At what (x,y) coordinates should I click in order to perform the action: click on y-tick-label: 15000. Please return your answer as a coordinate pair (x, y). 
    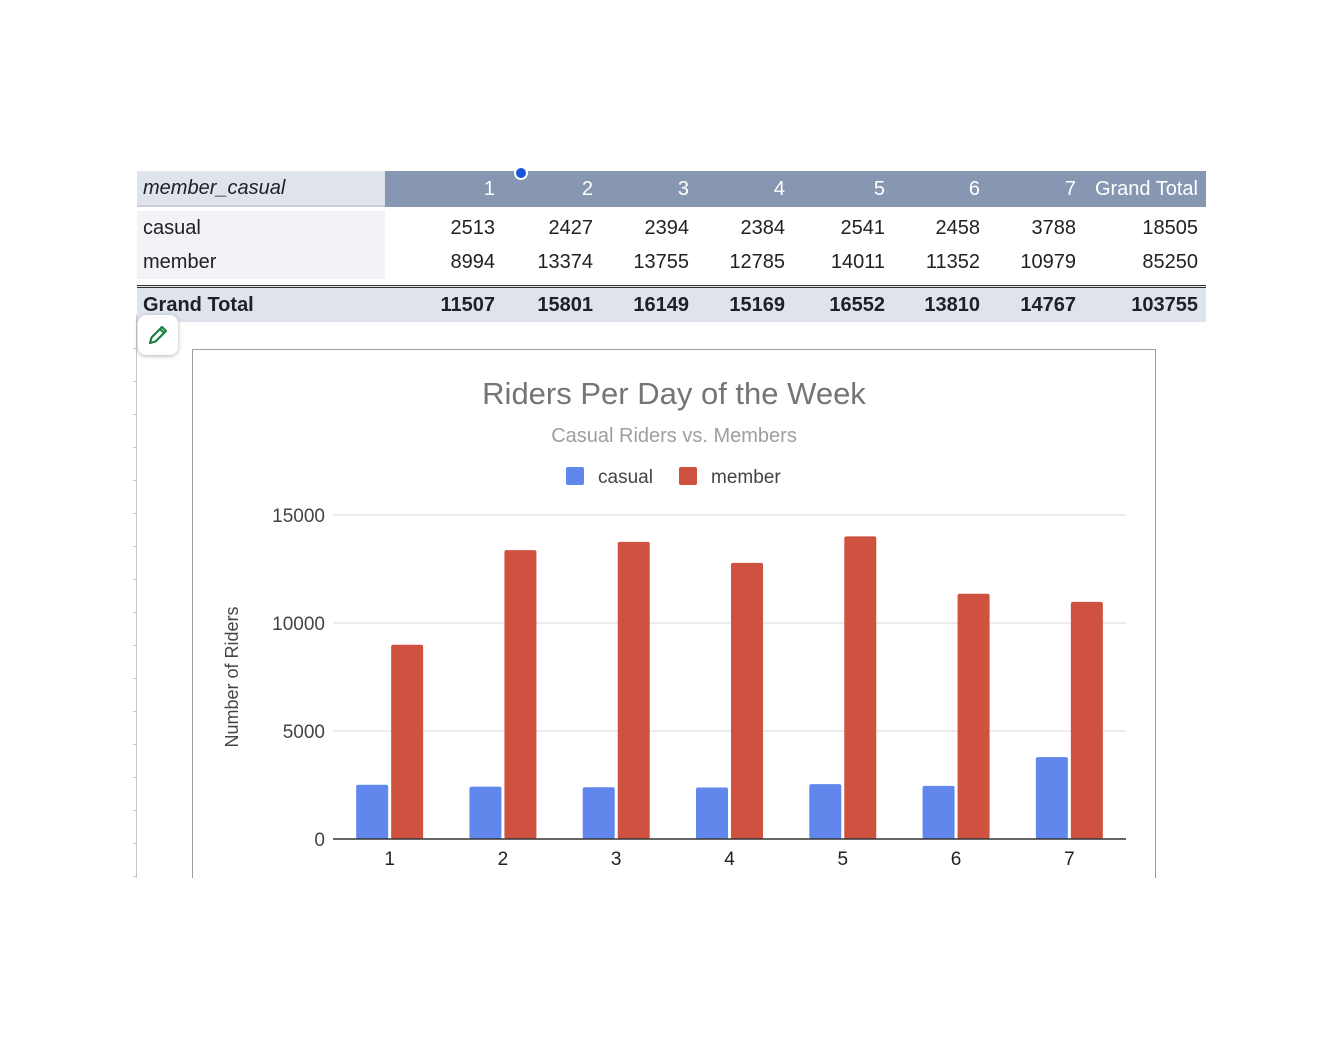
    Looking at the image, I should click on (298, 516).